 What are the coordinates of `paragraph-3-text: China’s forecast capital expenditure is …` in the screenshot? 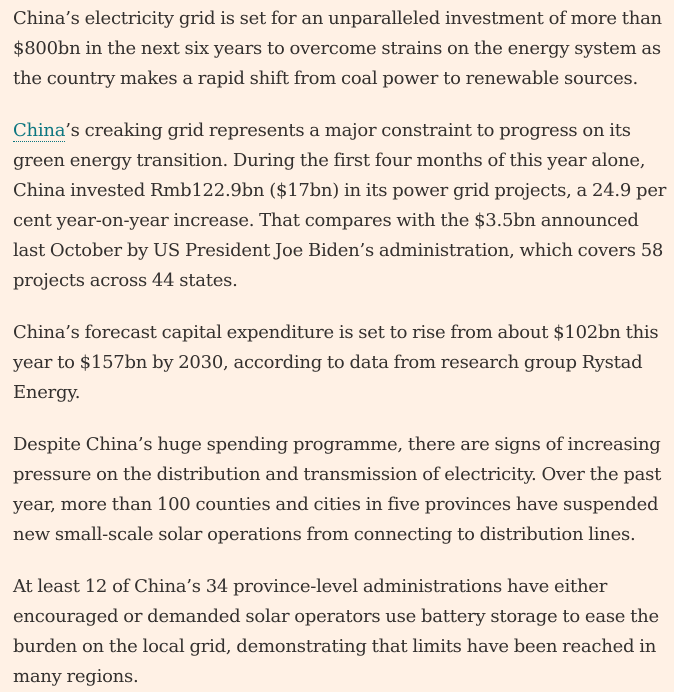 It's located at (336, 362).